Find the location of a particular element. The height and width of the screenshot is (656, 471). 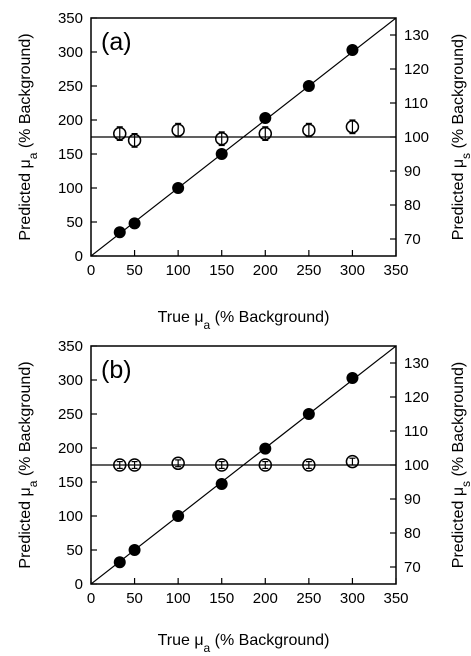

panel-label: (a) is located at coordinates (116, 42).